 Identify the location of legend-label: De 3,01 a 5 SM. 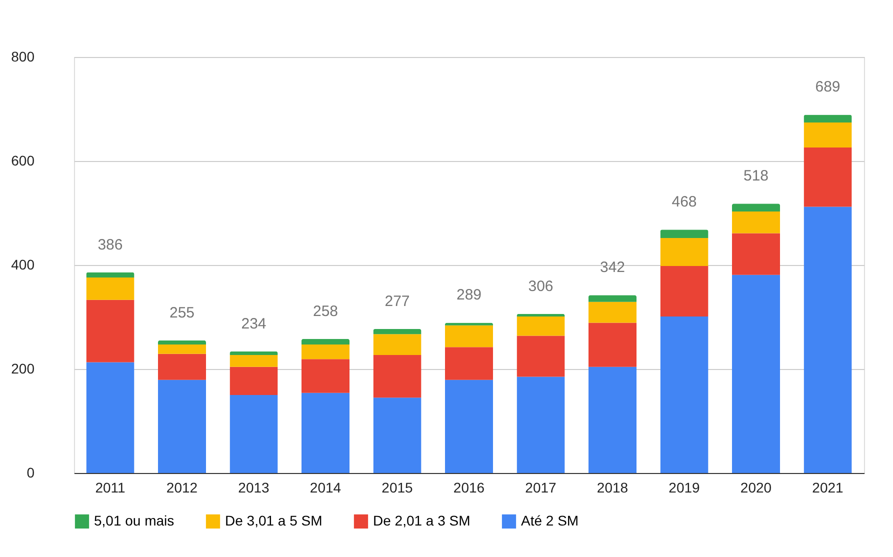
(273, 520).